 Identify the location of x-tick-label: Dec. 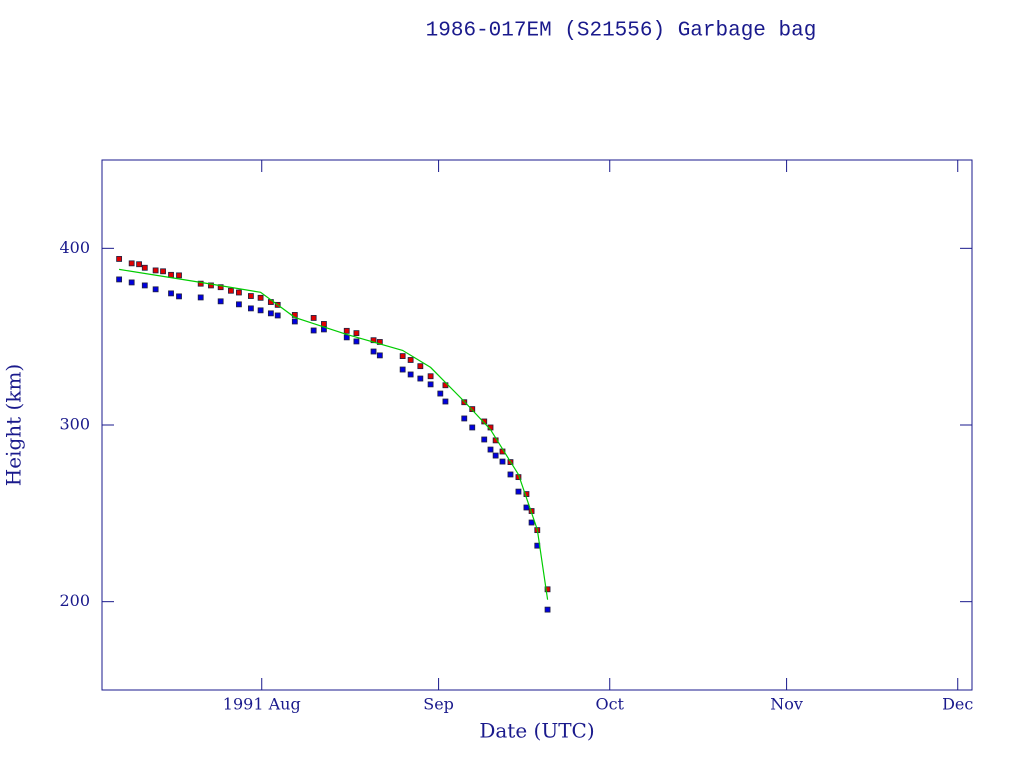
(957, 704).